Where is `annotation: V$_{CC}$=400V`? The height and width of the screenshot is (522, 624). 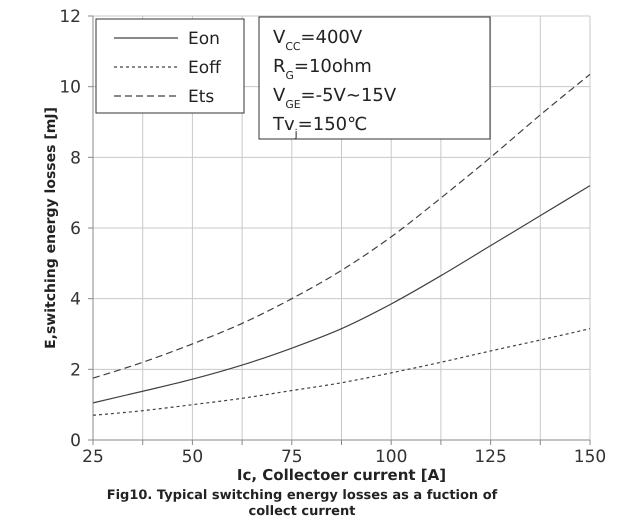
annotation: V$_{CC}$=400V is located at coordinates (318, 39).